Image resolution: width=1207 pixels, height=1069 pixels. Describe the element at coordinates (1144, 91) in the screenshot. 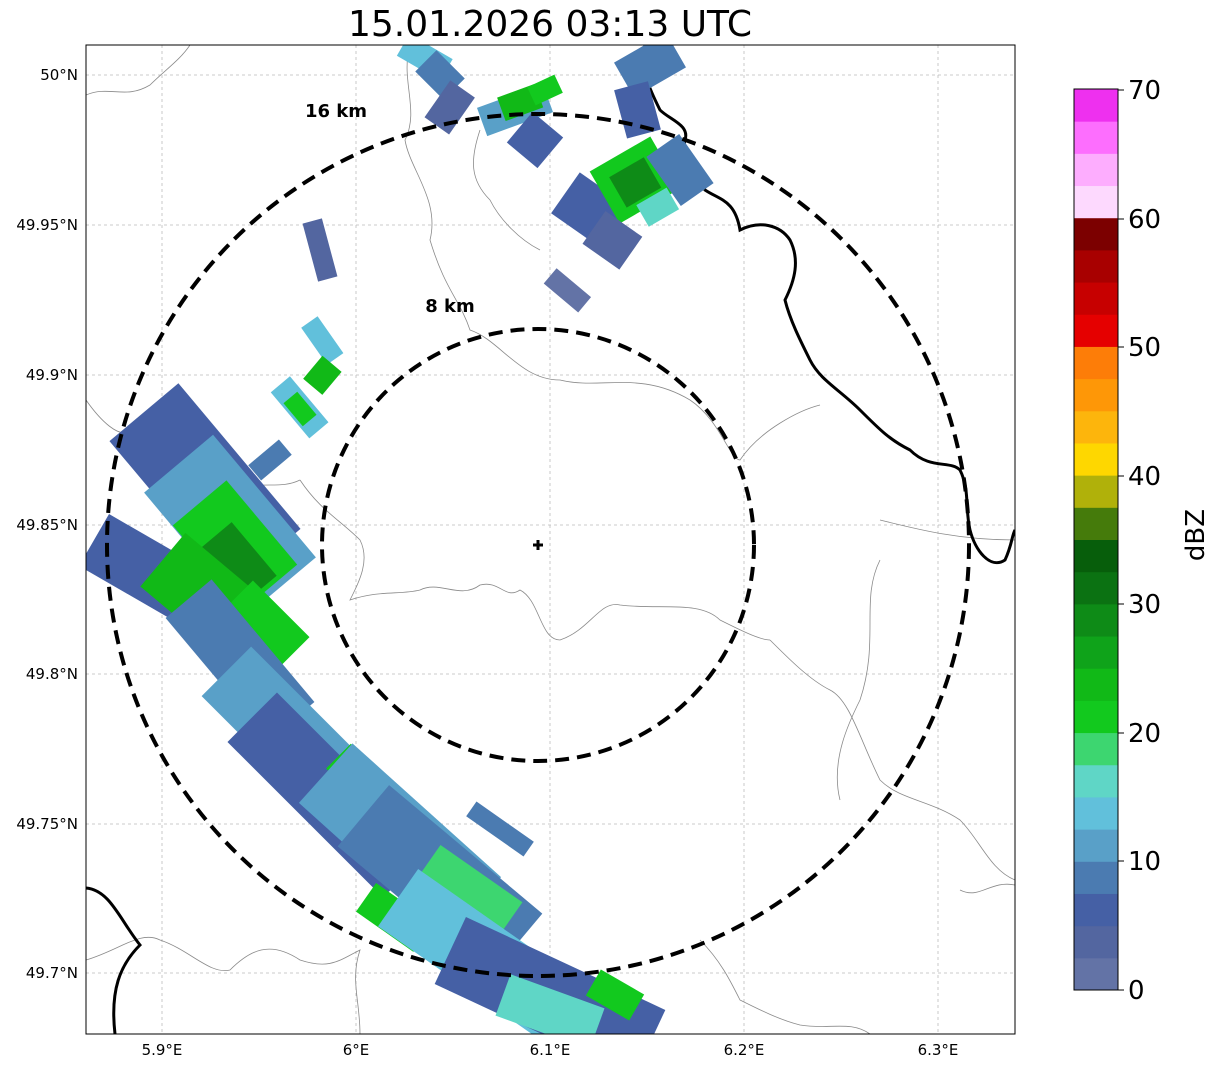

I see `colorbar-tick: 70` at that location.